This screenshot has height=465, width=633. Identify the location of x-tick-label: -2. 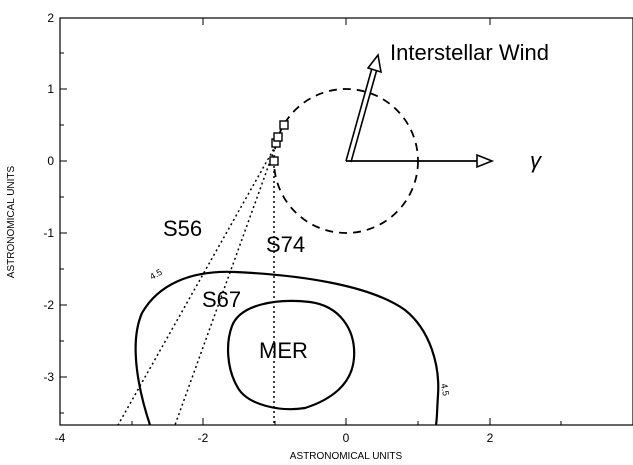
(203, 438).